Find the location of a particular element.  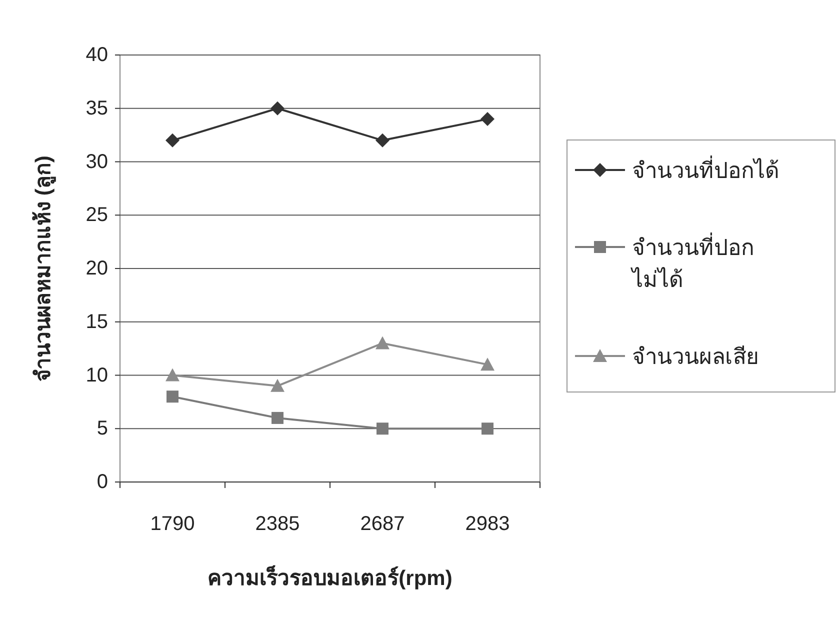

y-tick-label: 35 is located at coordinates (97, 108).